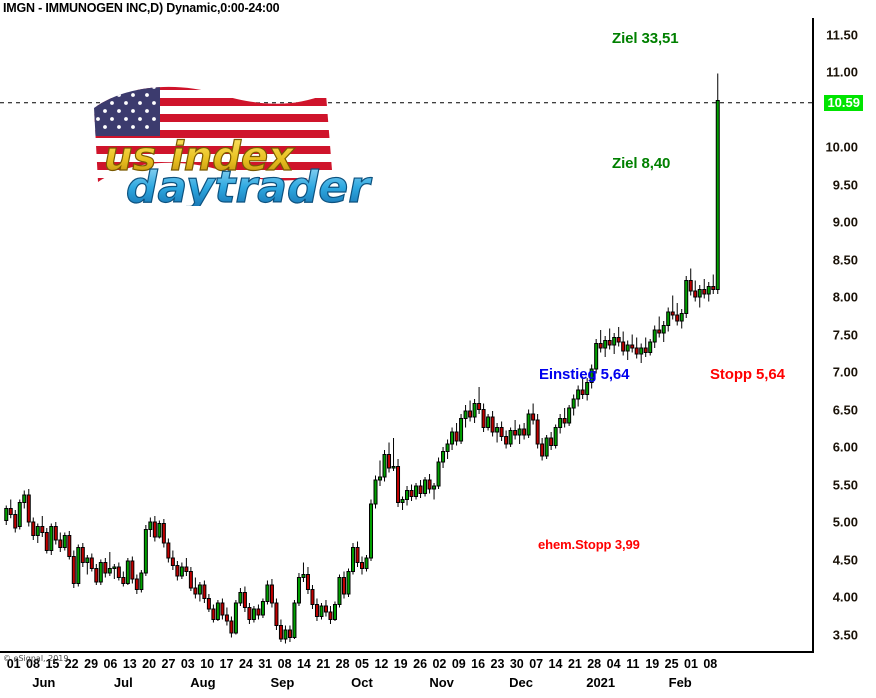 The image size is (876, 698). I want to click on date-tick-day: 22, so click(71, 664).